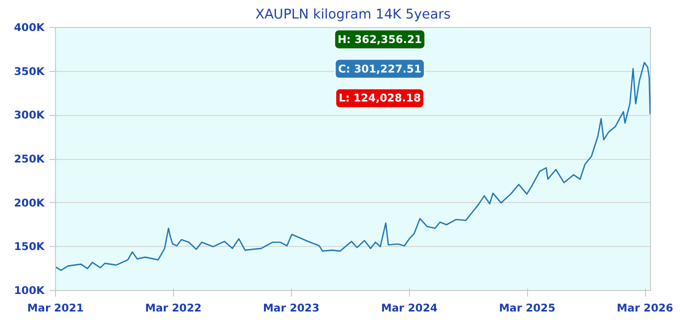  Describe the element at coordinates (353, 15) in the screenshot. I see `chart-title: XAUPLN kilogram 14K 5years` at that location.